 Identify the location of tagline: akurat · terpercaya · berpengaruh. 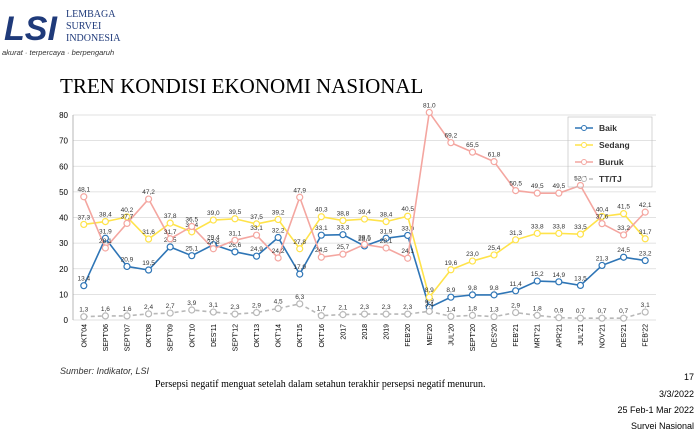
(58, 52).